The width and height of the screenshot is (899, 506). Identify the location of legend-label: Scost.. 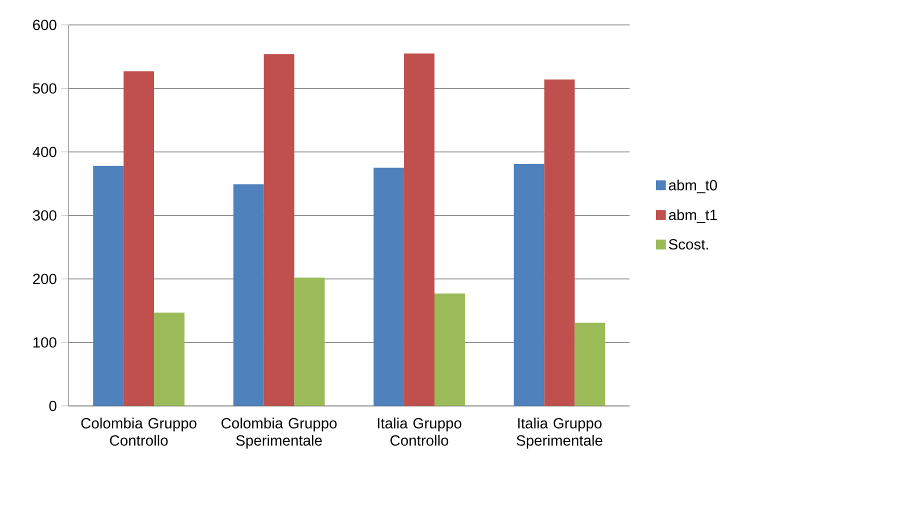
(688, 244).